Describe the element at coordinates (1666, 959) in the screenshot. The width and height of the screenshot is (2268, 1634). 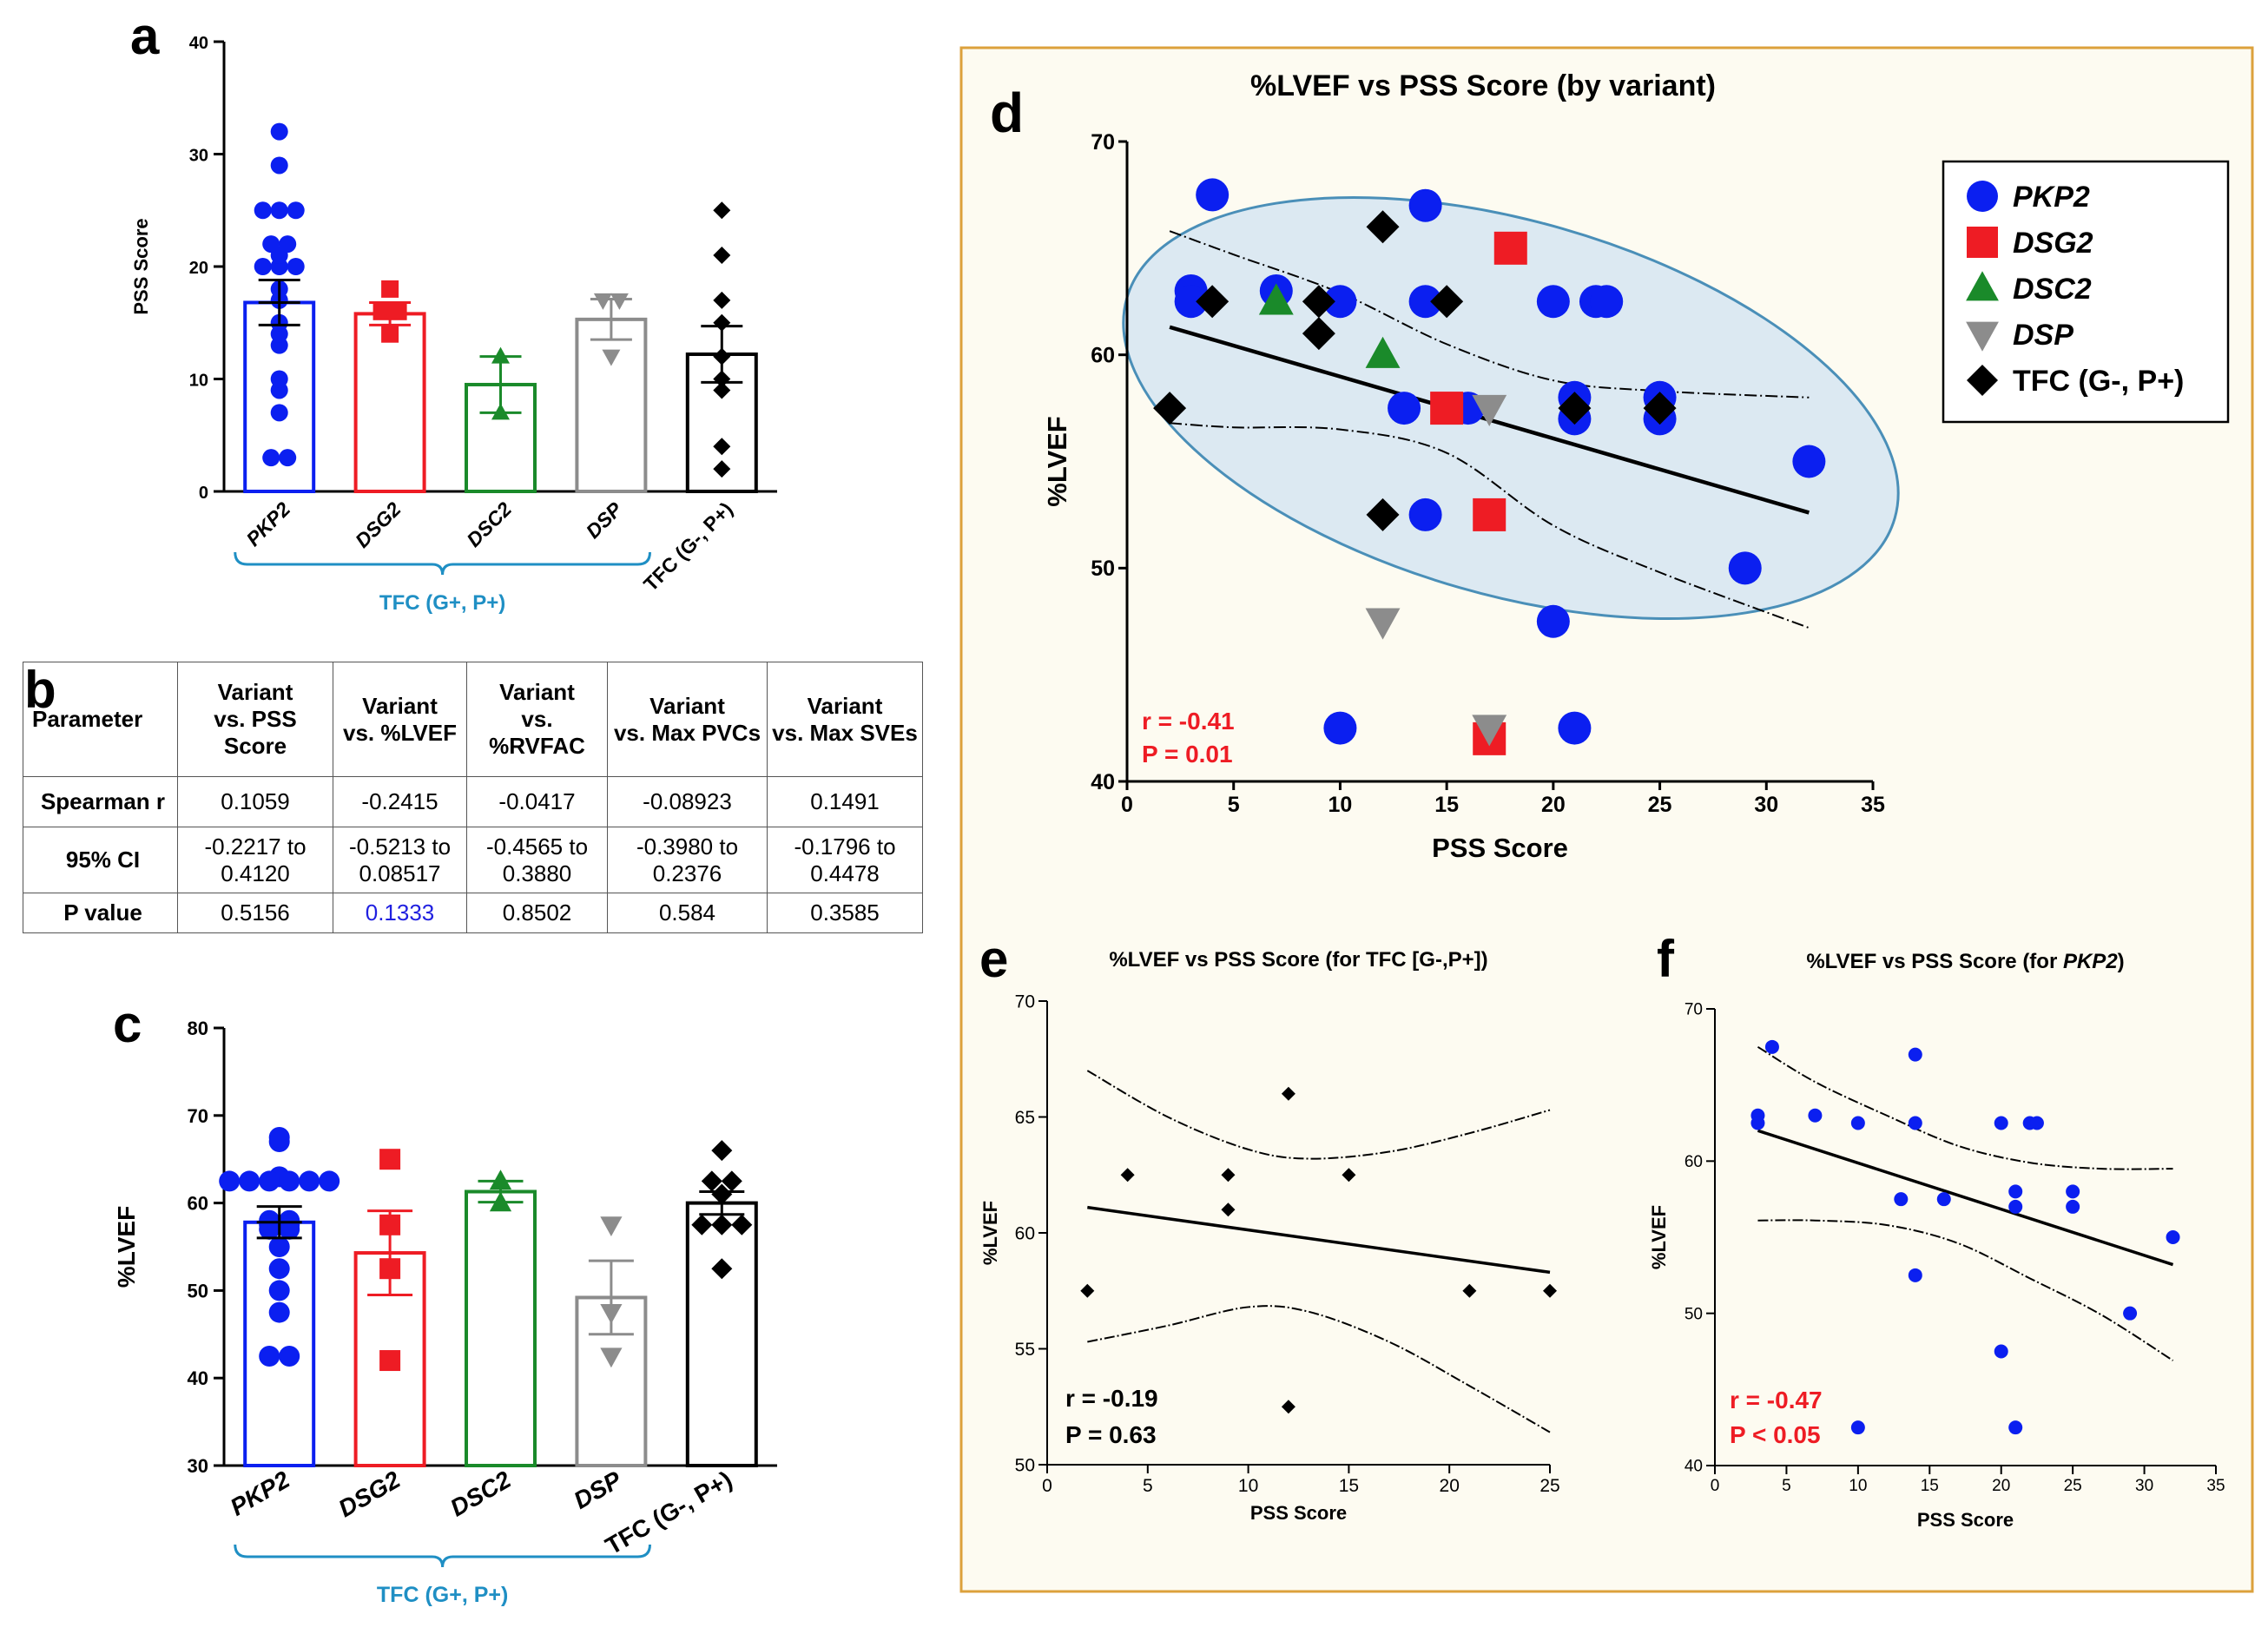
I see `panel-label-f: f` at that location.